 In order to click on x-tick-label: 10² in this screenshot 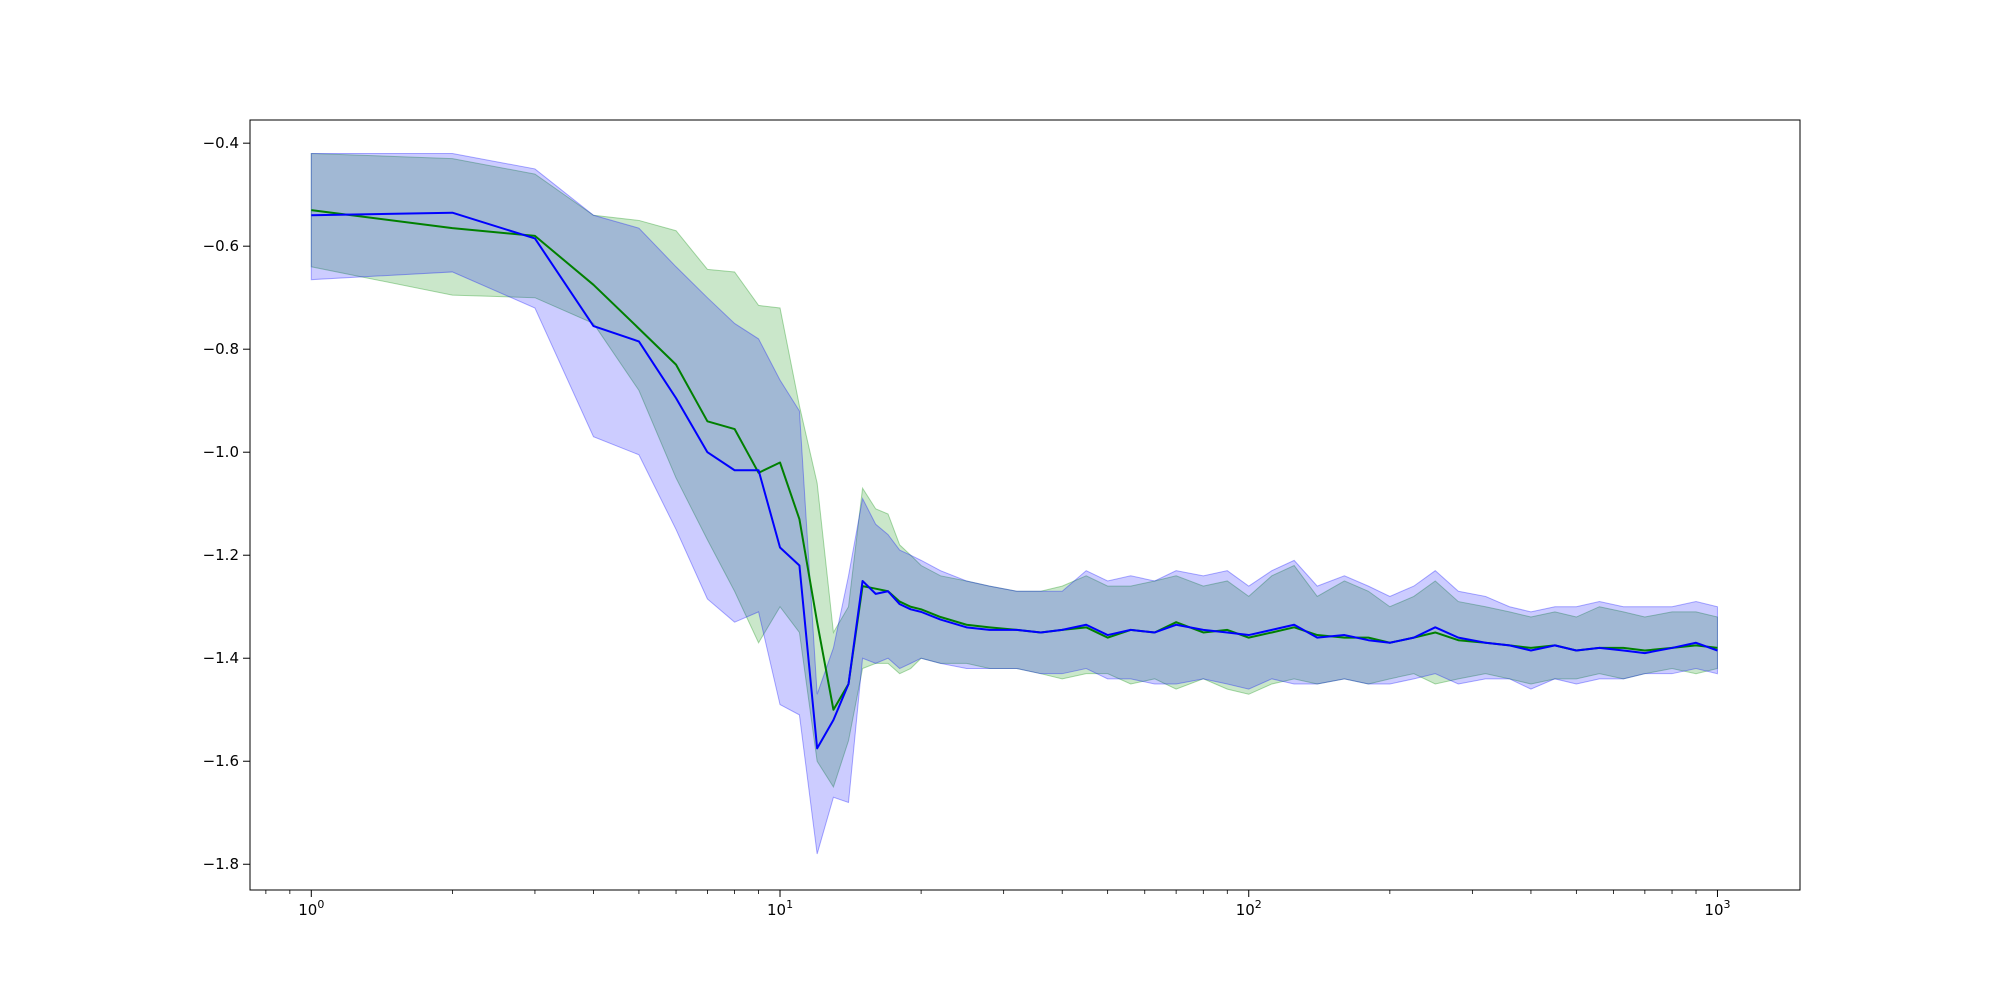, I will do `click(1249, 908)`.